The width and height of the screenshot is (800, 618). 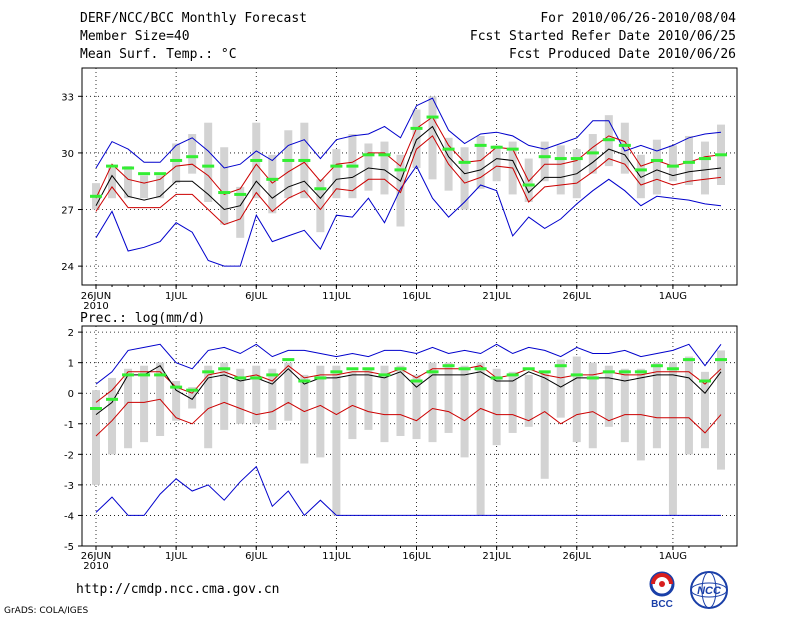 What do you see at coordinates (408, 384) in the screenshot?
I see `series-upper_spread` at bounding box center [408, 384].